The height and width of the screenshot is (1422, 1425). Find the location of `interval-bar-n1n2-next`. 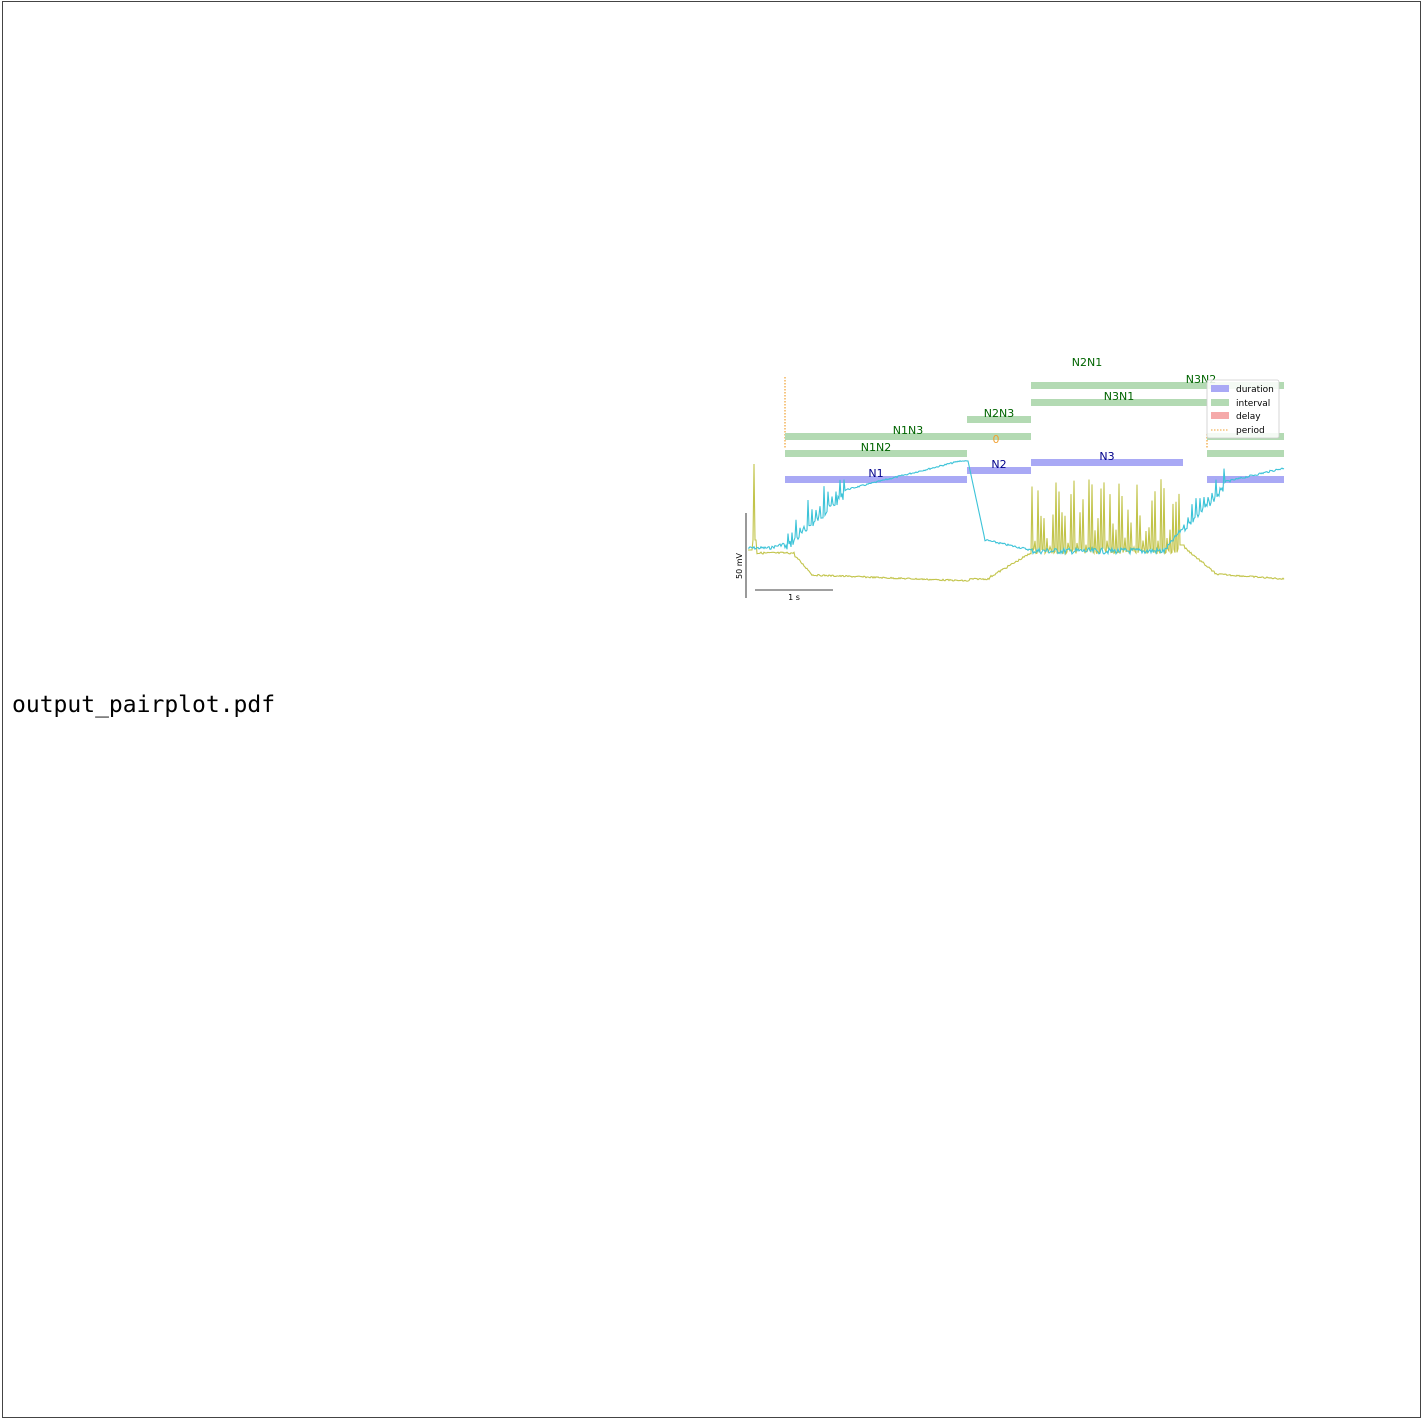

interval-bar-n1n2-next is located at coordinates (1245, 453).